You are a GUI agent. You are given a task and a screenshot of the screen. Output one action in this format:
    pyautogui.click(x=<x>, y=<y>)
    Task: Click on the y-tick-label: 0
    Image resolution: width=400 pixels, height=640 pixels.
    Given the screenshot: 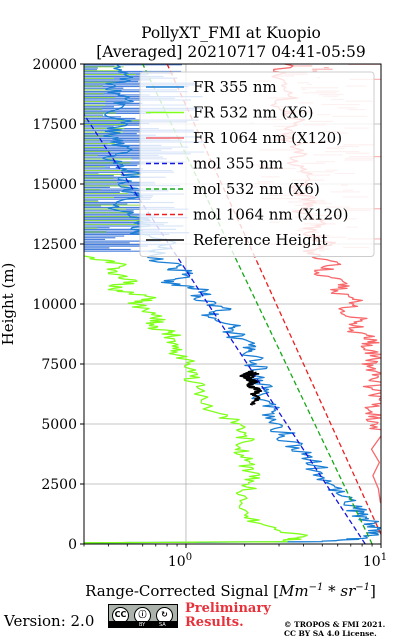 What is the action you would take?
    pyautogui.click(x=72, y=545)
    